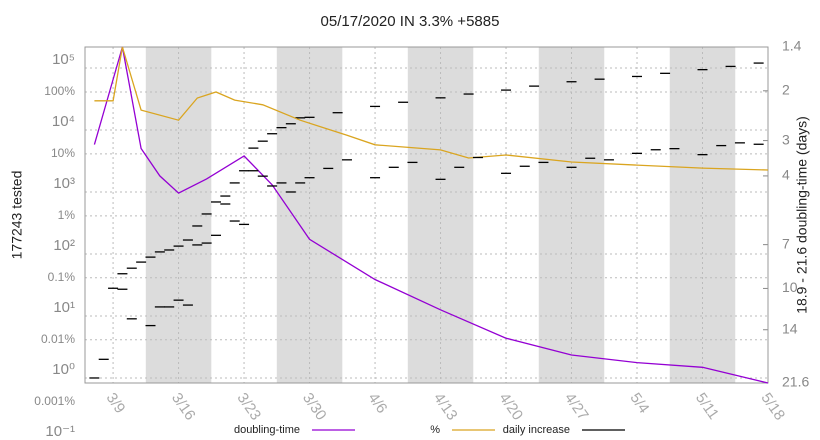 The height and width of the screenshot is (440, 820). What do you see at coordinates (786, 243) in the screenshot?
I see `y2-tick-label: 7` at bounding box center [786, 243].